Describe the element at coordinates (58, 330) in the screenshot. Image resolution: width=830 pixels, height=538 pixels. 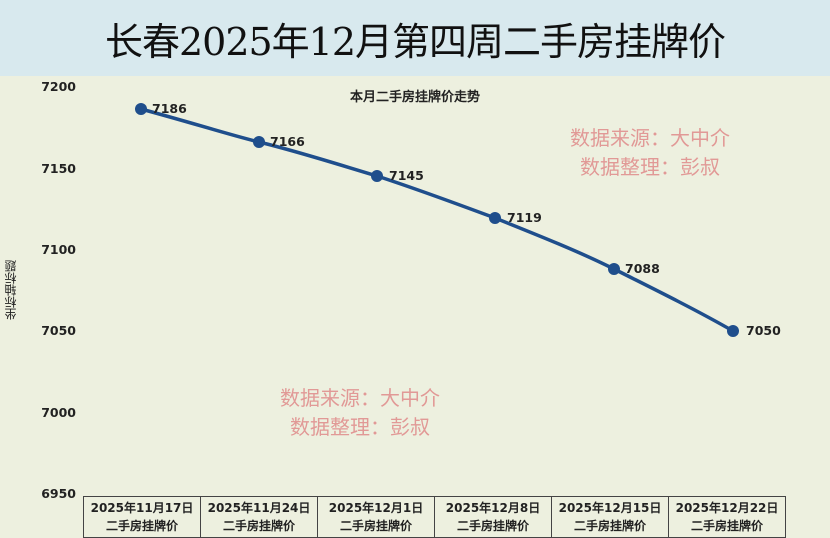
I see `y-tick: 7050` at that location.